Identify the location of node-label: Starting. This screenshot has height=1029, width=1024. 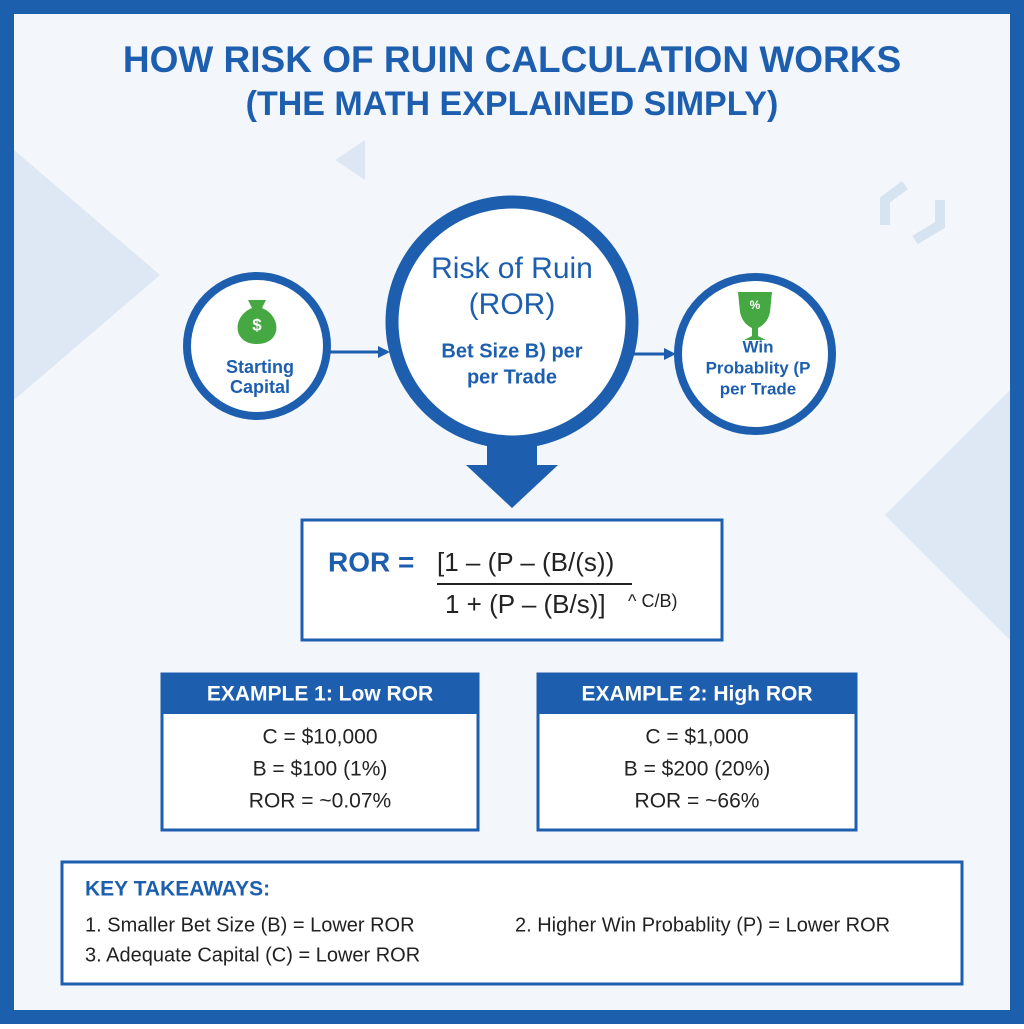
(260, 367).